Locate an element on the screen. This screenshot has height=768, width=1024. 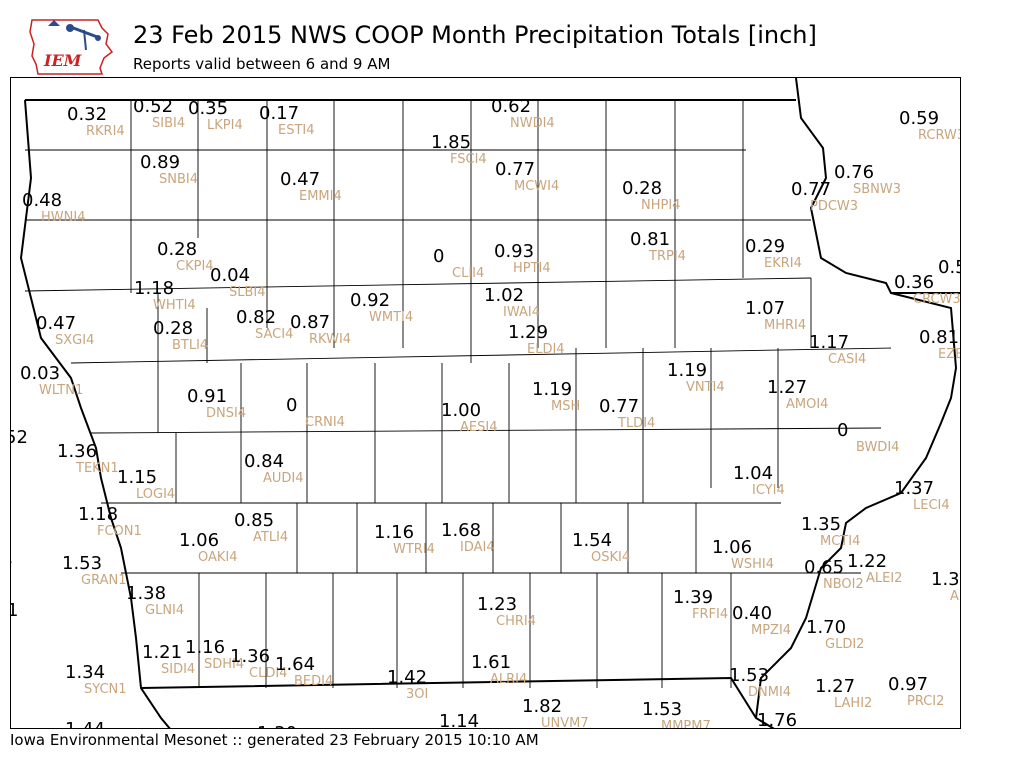
precip-value: 1.35 is located at coordinates (821, 524).